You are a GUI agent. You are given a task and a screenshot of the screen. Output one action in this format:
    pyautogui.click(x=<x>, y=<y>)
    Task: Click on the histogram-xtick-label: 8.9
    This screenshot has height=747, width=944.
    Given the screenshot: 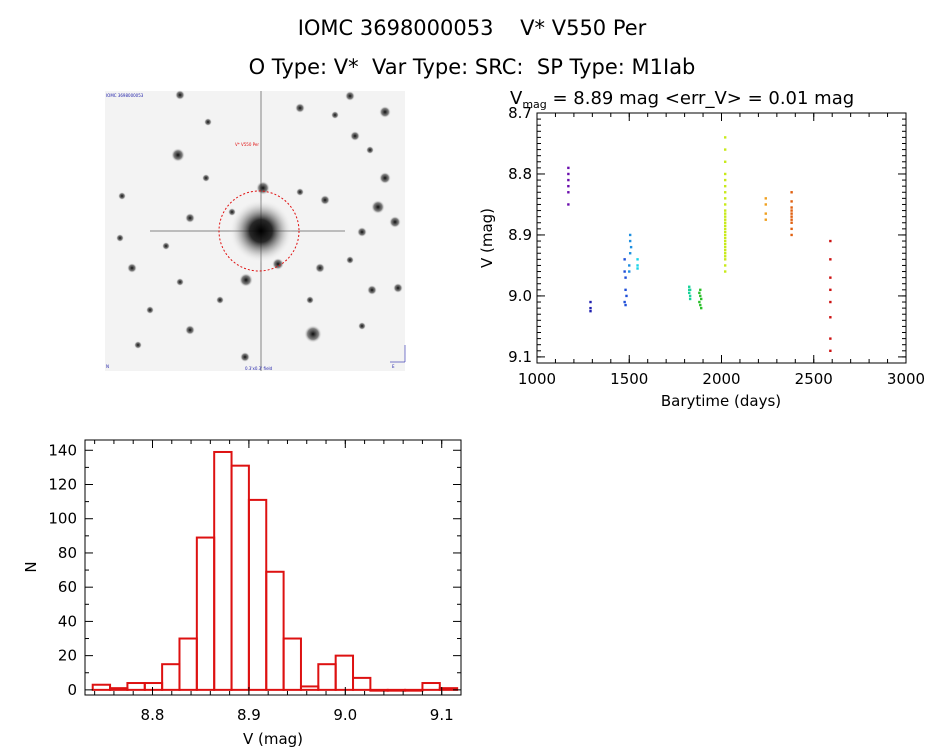 What is the action you would take?
    pyautogui.click(x=249, y=715)
    